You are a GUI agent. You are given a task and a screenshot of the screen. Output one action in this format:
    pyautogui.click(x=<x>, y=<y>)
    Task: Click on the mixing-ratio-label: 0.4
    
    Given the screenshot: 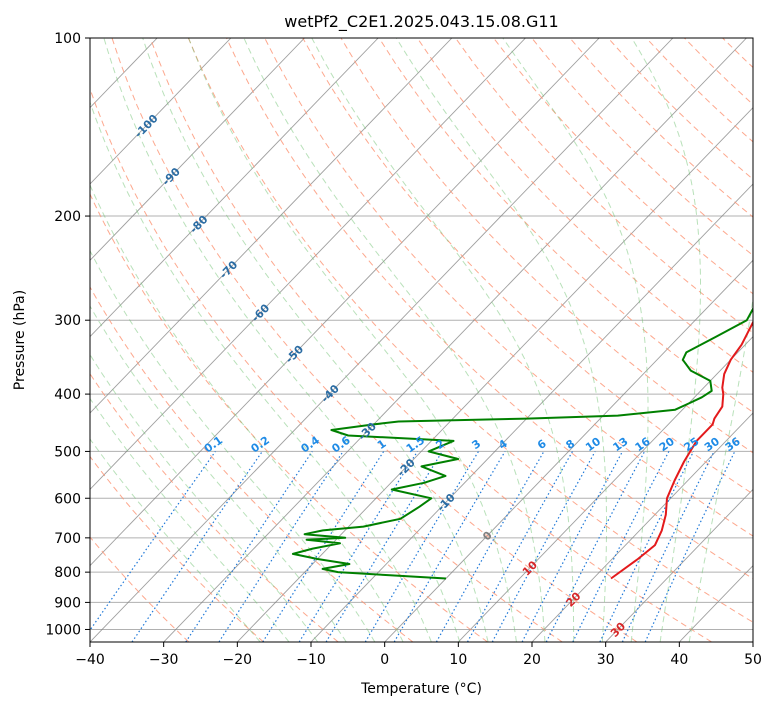 What is the action you would take?
    pyautogui.click(x=311, y=444)
    